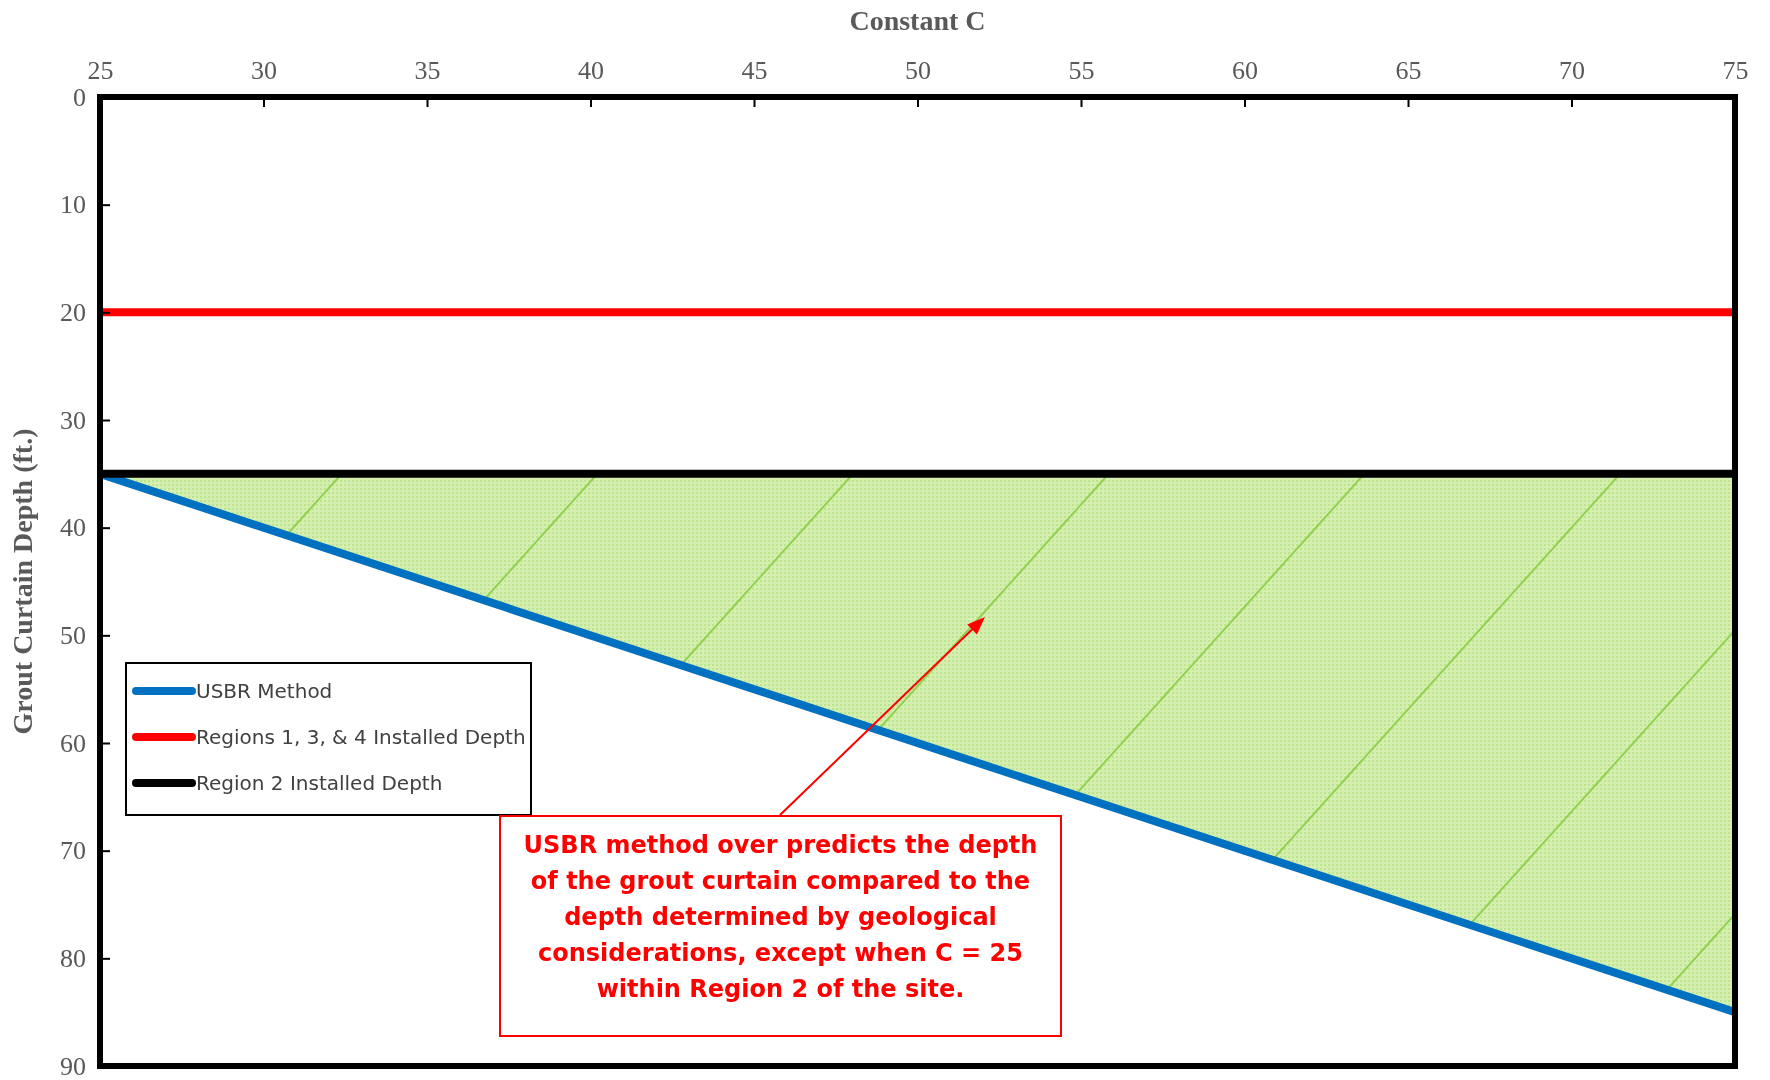 This screenshot has width=1770, height=1080. What do you see at coordinates (73, 959) in the screenshot?
I see `y-tick-label: 80` at bounding box center [73, 959].